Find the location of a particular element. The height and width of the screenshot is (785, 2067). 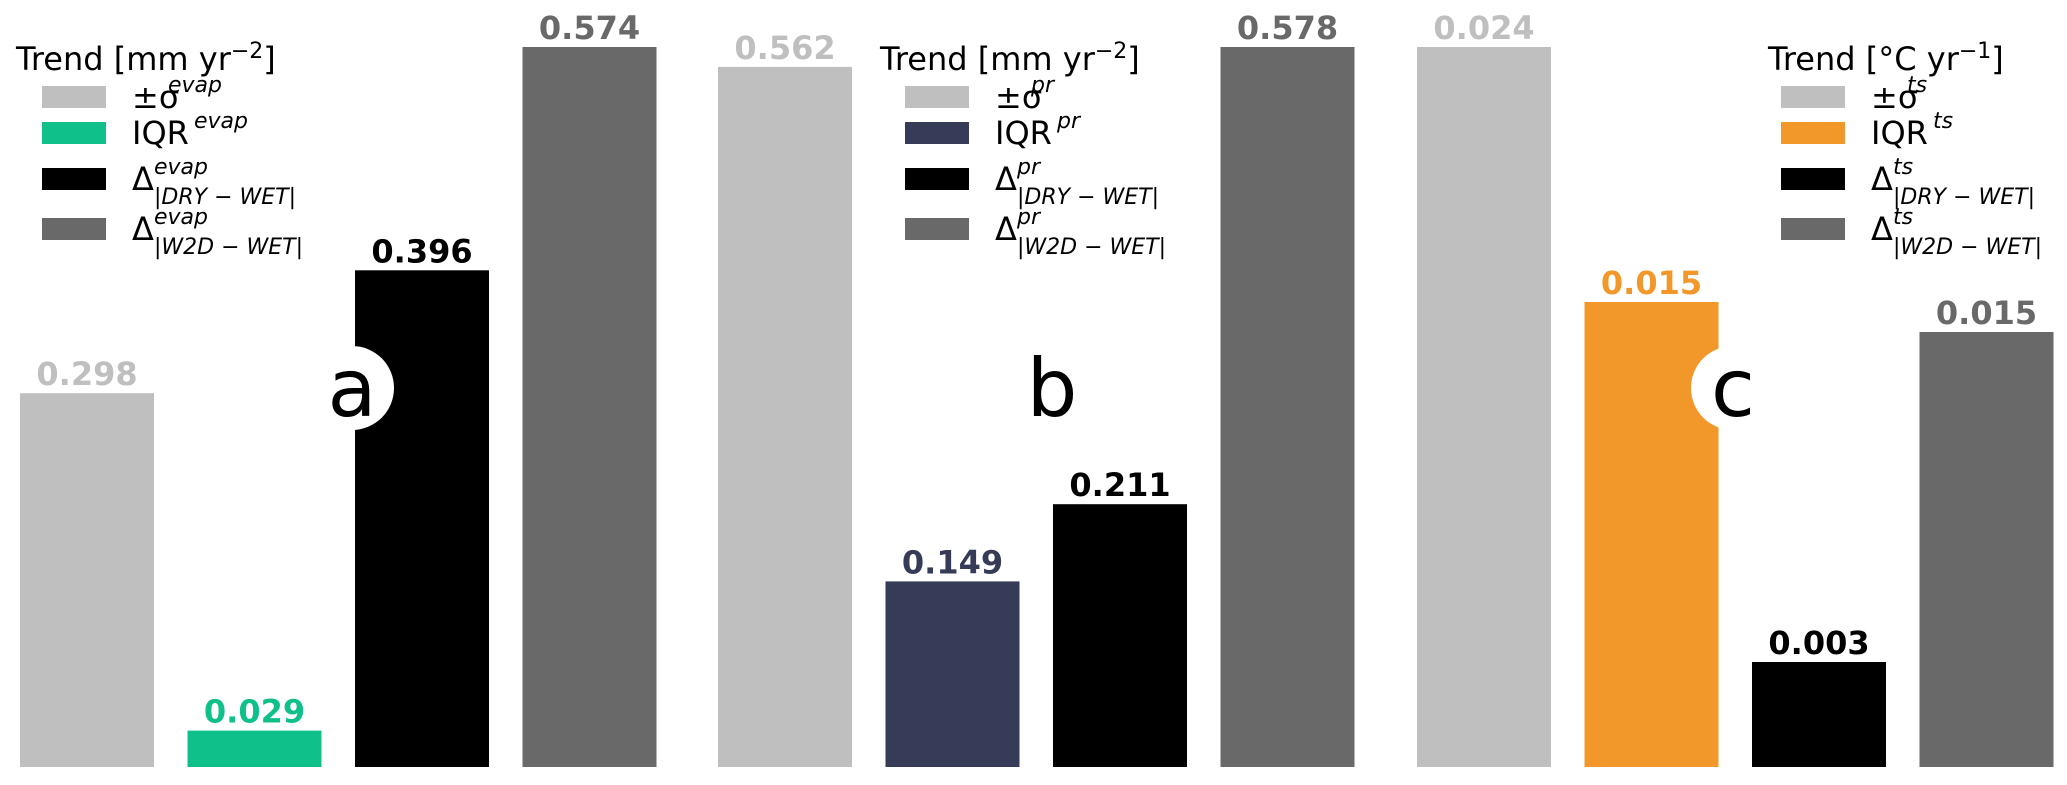

legend-entry-1: ±σpr is located at coordinates (1025, 94).